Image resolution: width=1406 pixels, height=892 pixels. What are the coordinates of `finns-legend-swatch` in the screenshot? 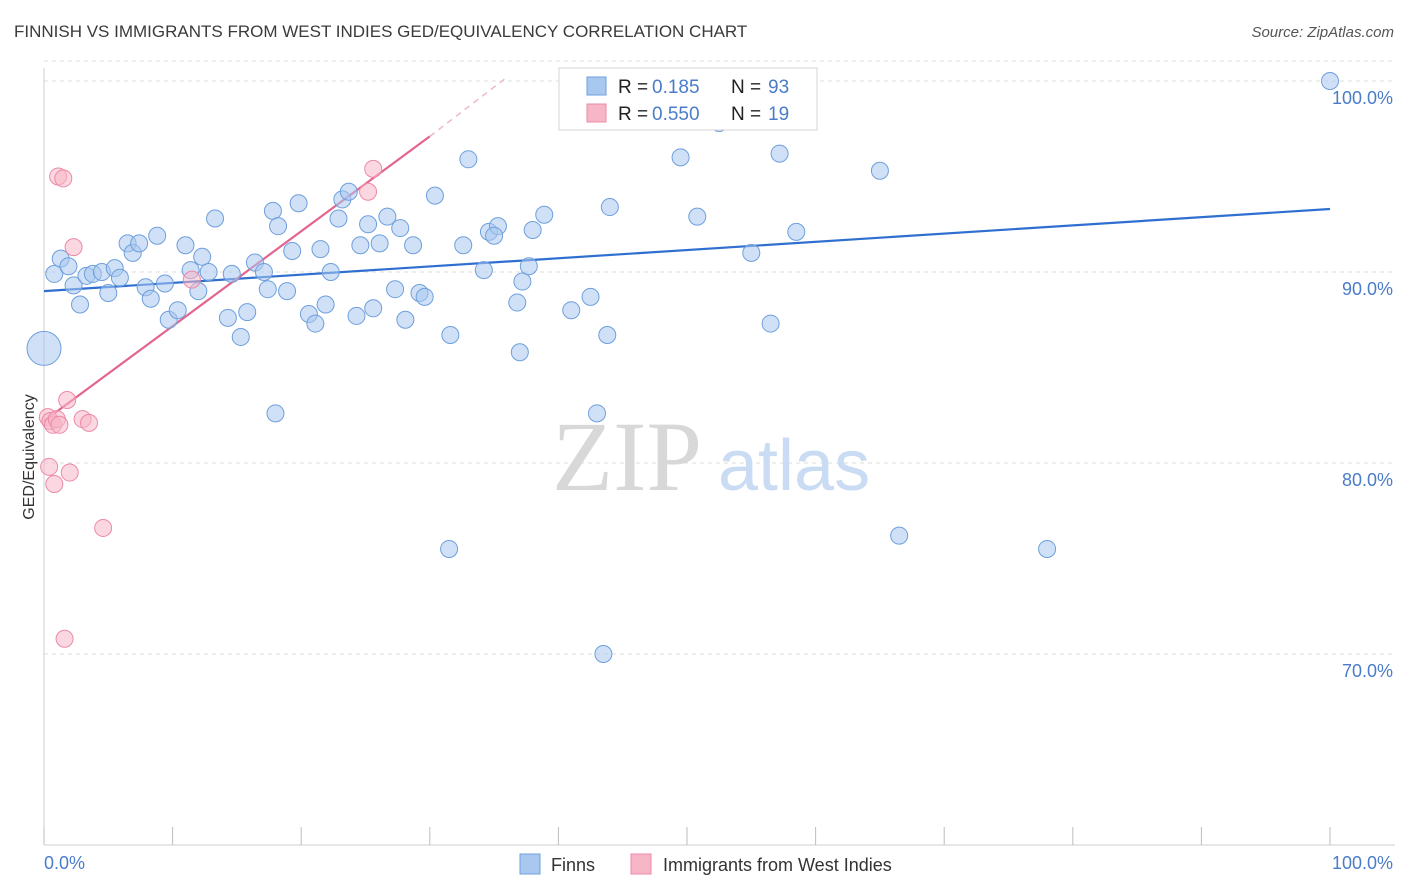 It's located at (596, 86).